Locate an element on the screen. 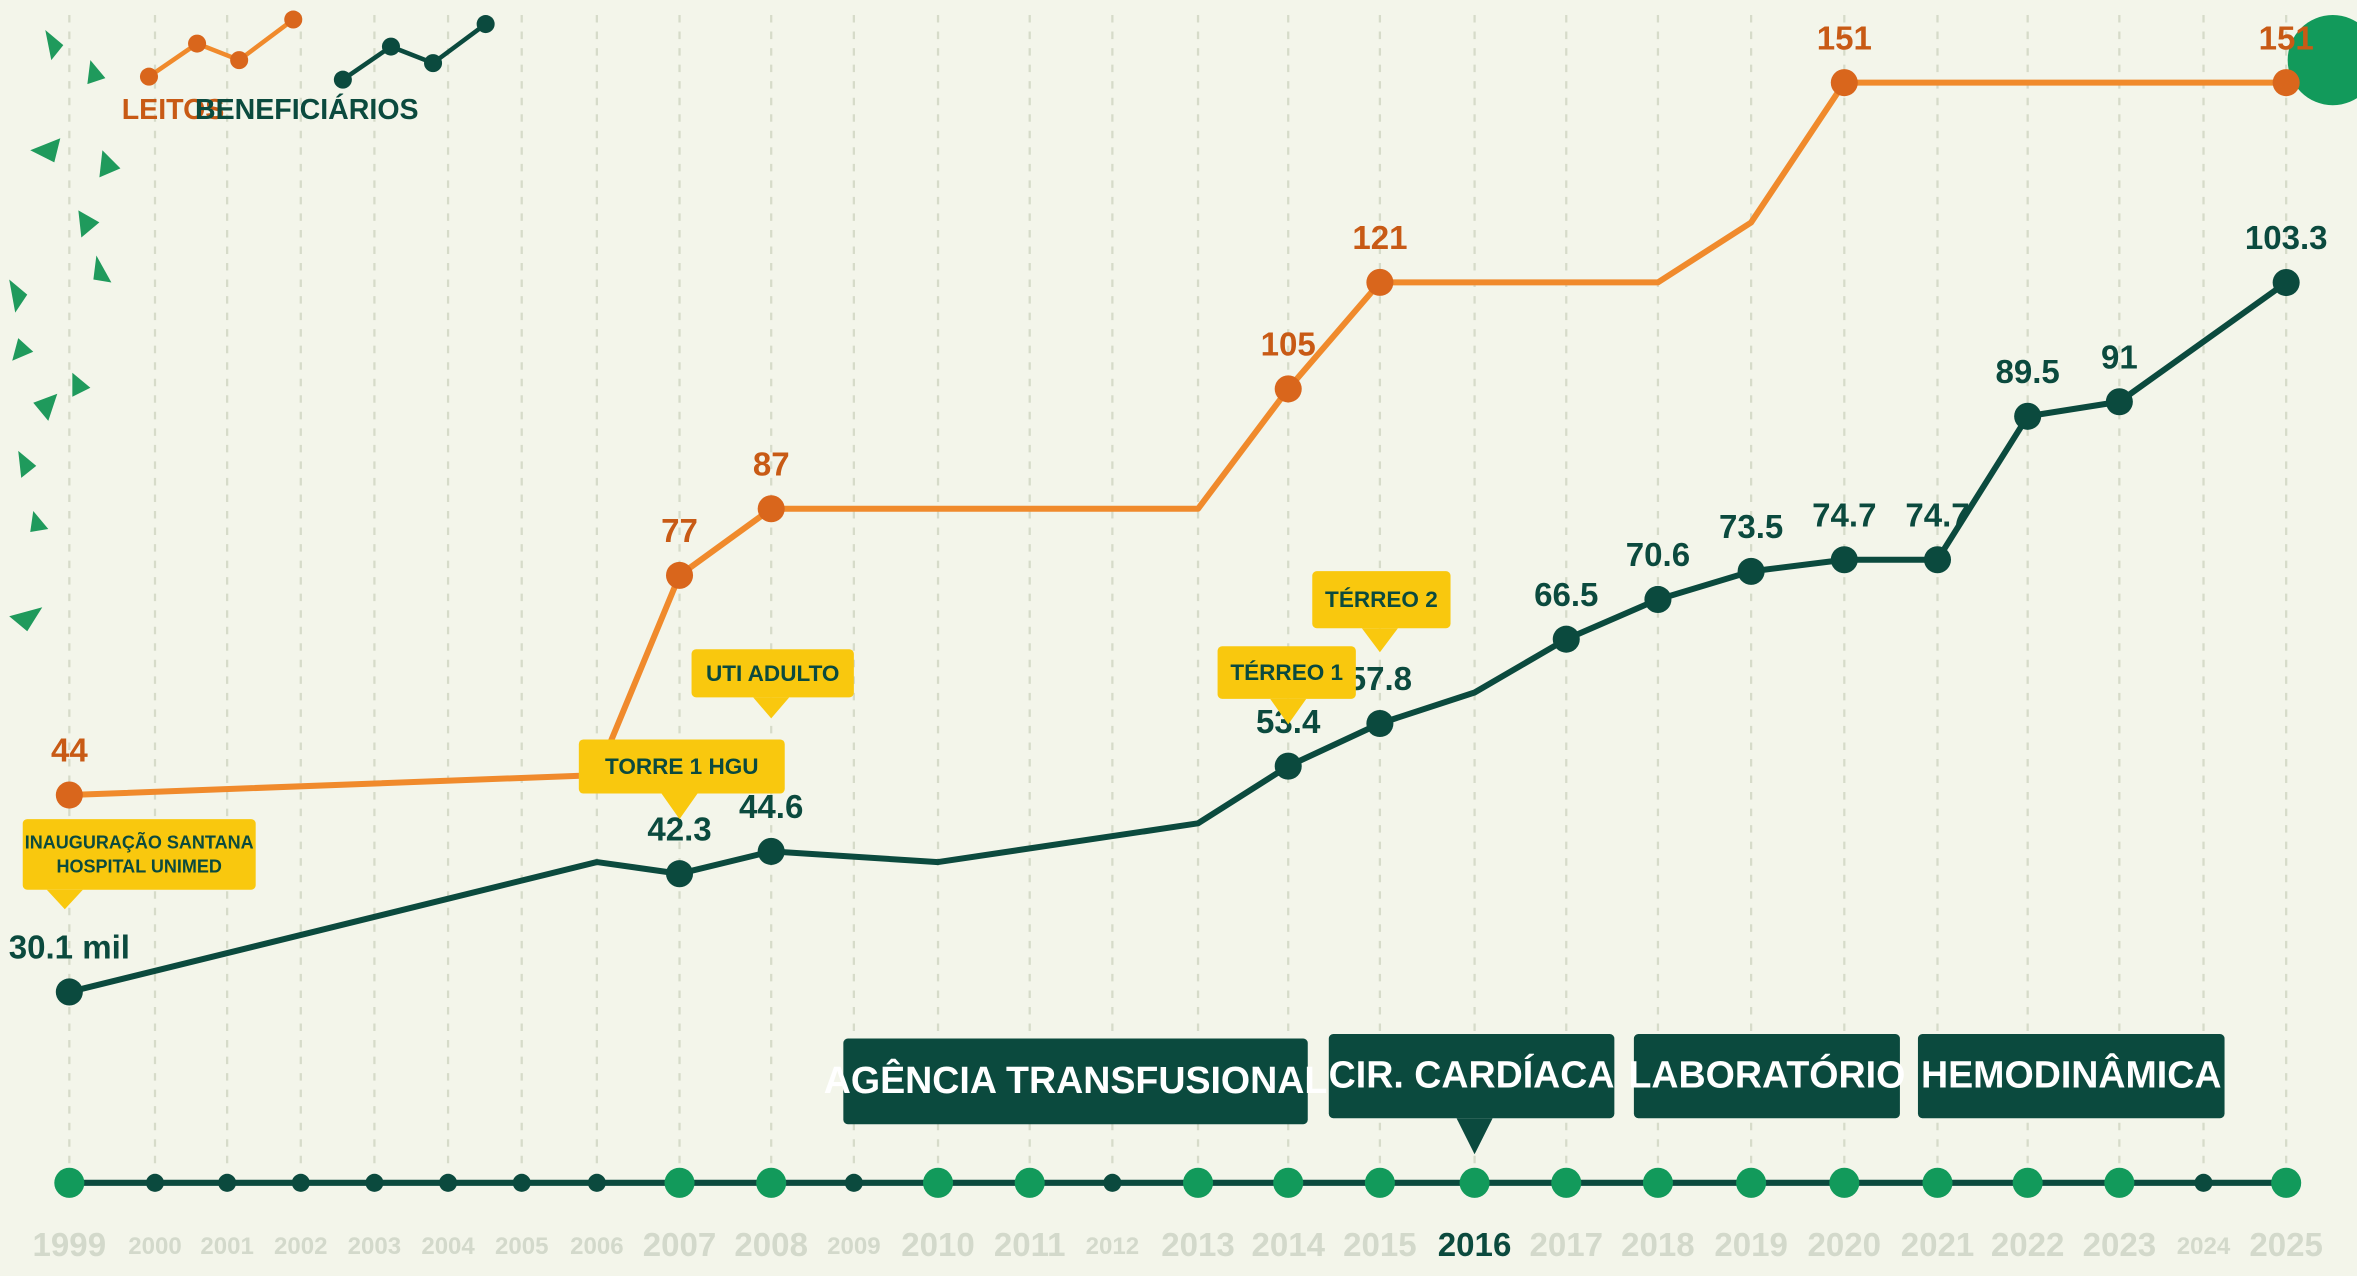 This screenshot has height=1276, width=2357. annotation-text: UTI ADULTO is located at coordinates (773, 673).